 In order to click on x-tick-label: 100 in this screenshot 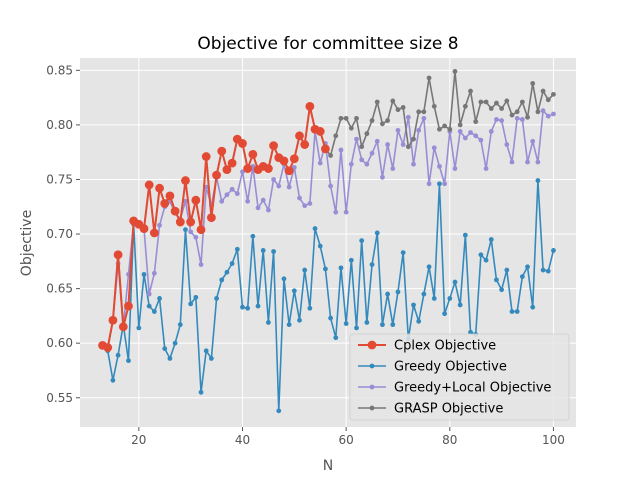, I will do `click(553, 440)`.